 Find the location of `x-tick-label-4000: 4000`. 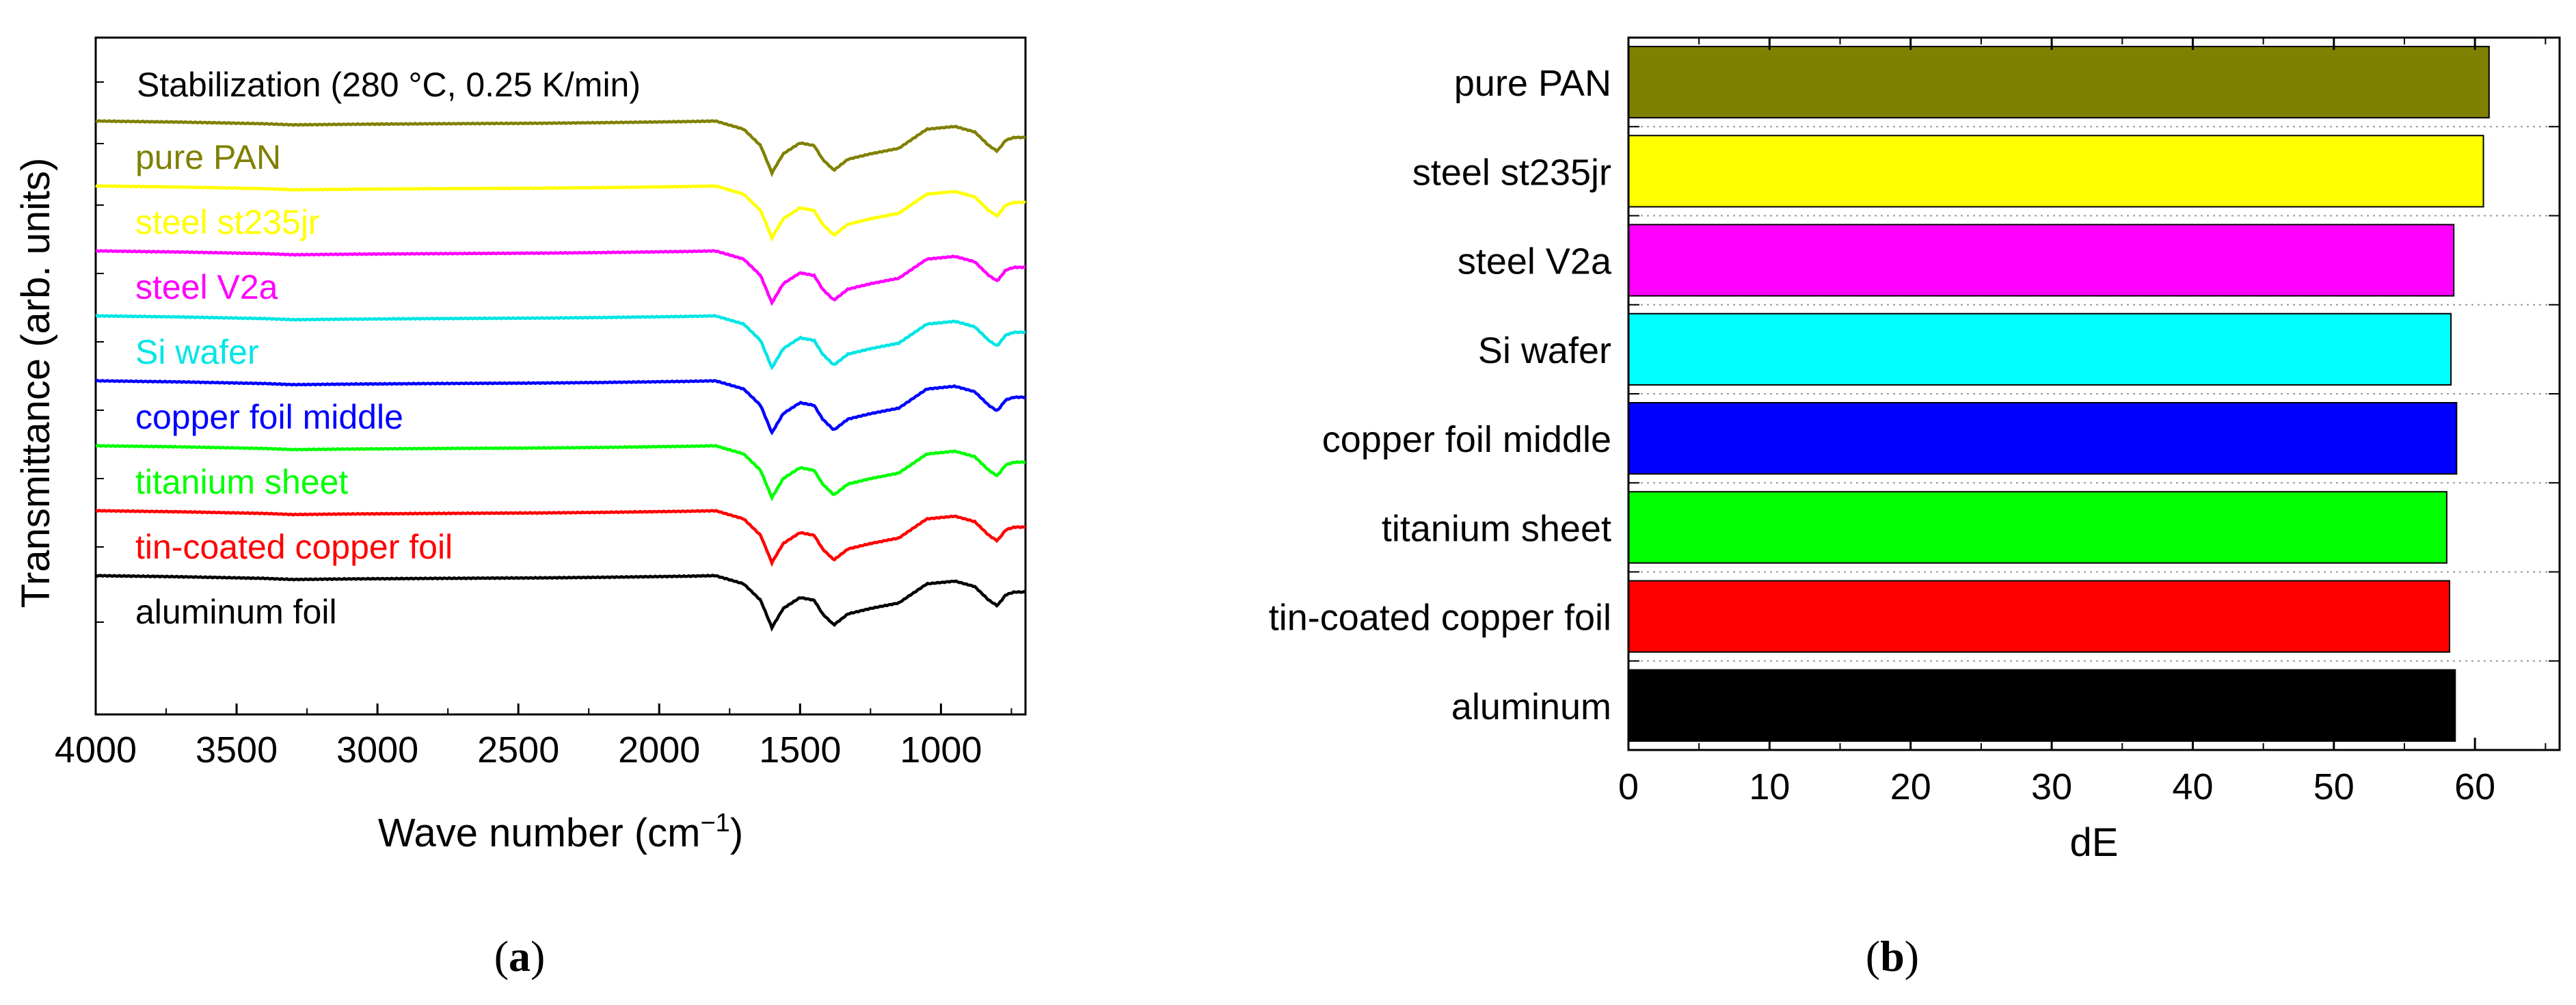

x-tick-label-4000: 4000 is located at coordinates (96, 749).